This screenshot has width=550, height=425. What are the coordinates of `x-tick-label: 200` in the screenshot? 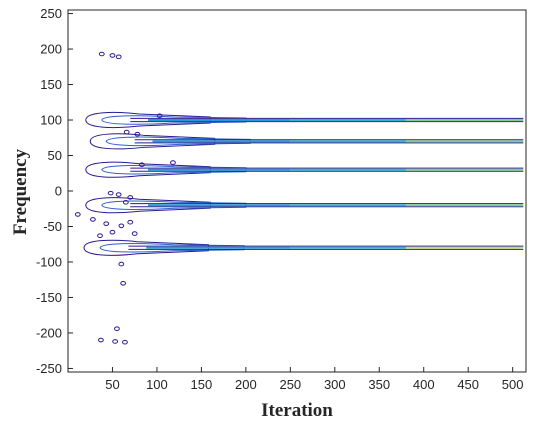 It's located at (246, 384).